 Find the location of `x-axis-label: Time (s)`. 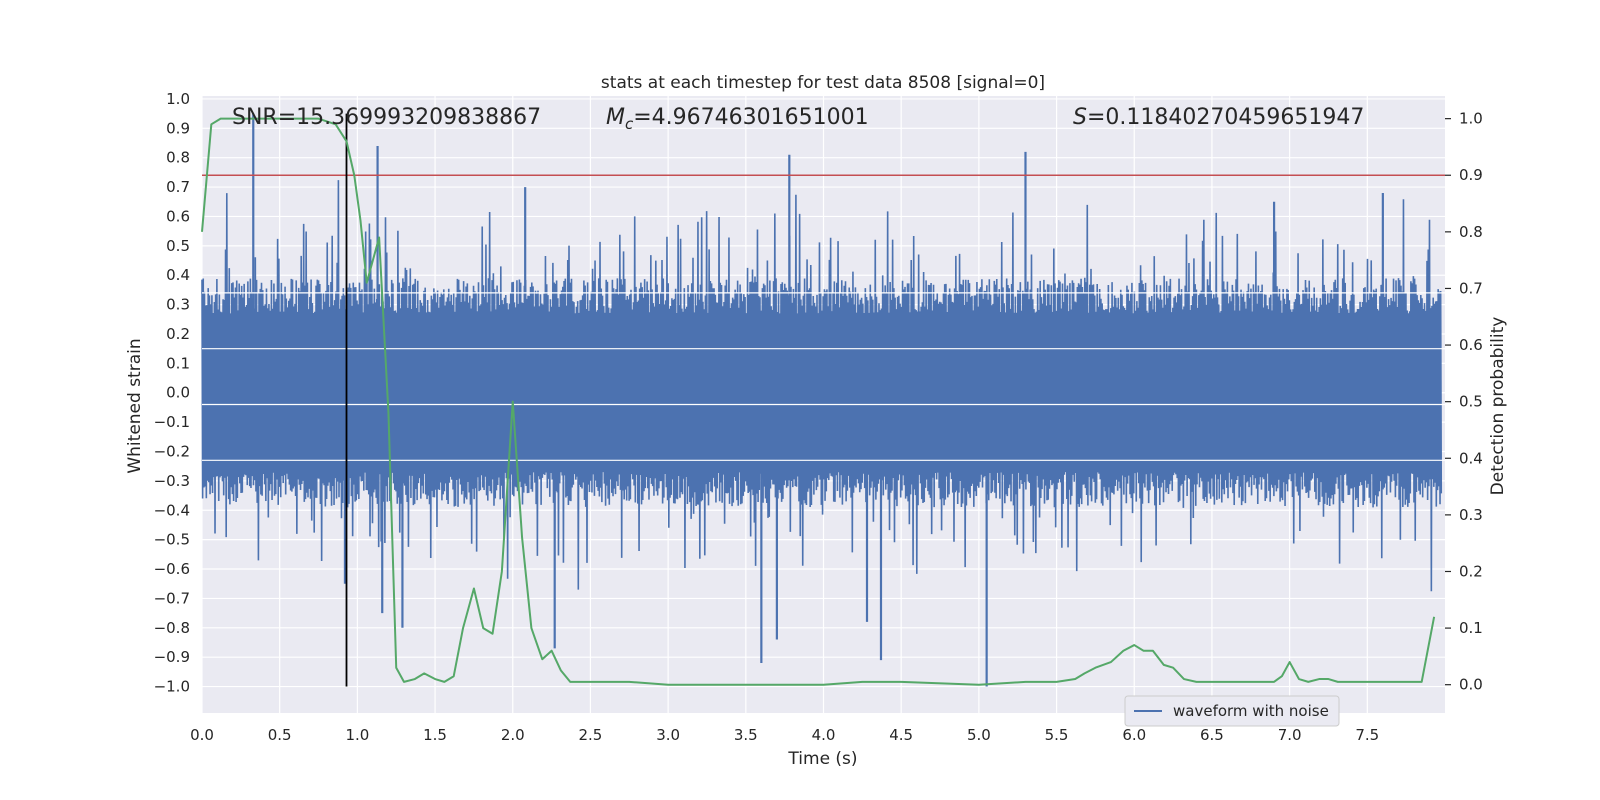

x-axis-label: Time (s) is located at coordinates (822, 759).